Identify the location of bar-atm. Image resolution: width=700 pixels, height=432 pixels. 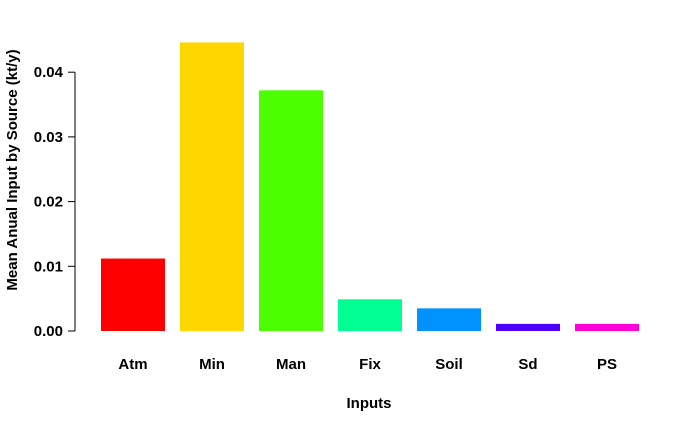
(133, 294).